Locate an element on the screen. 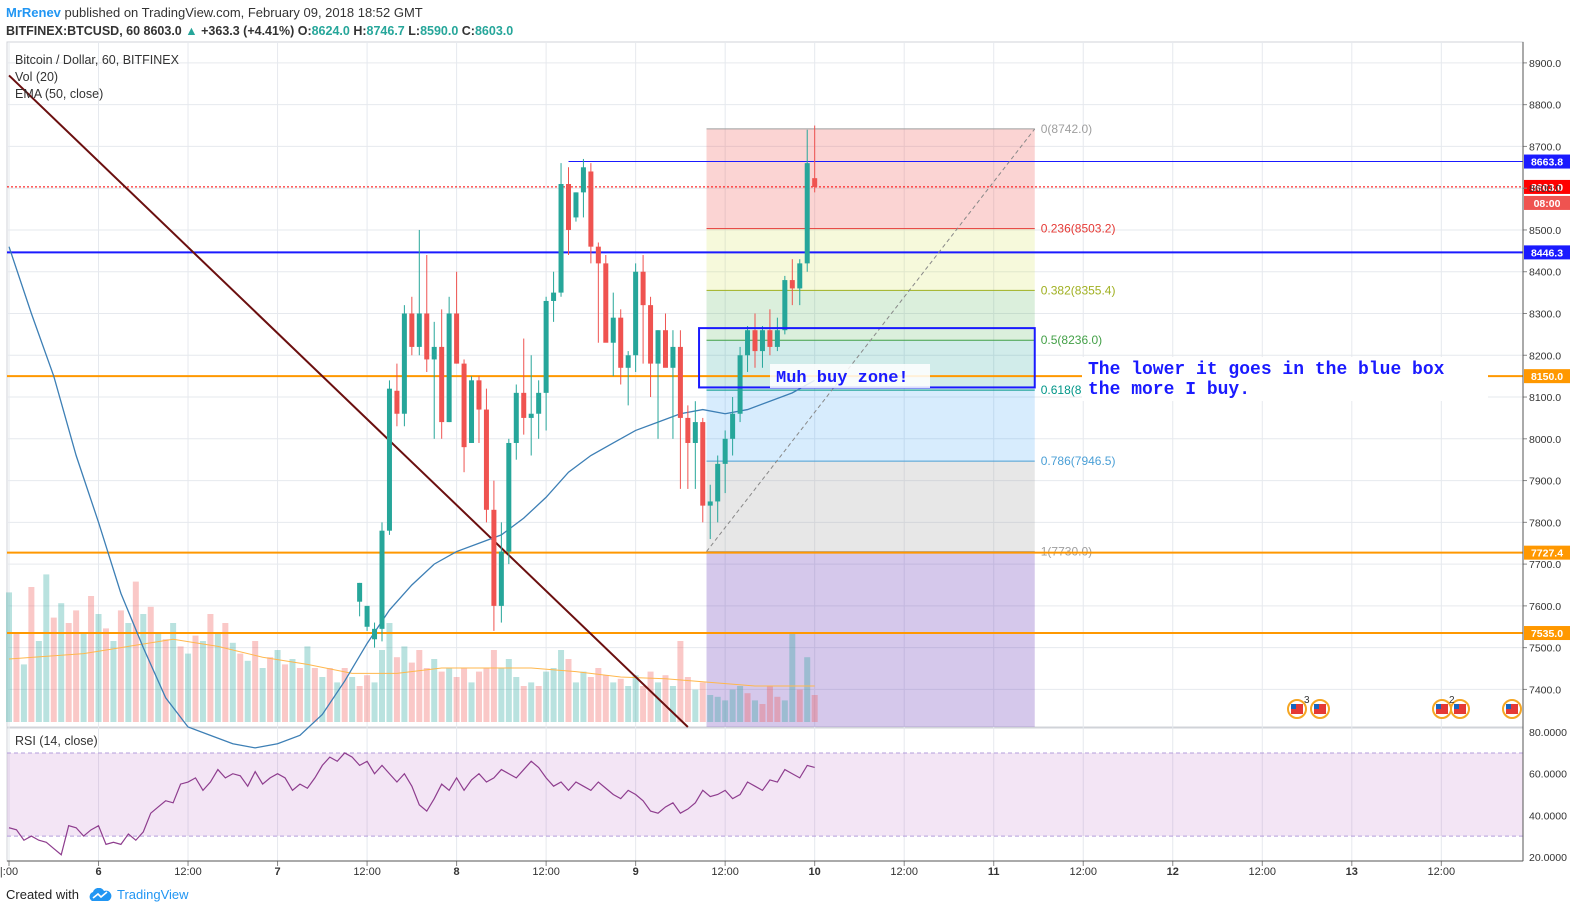  price-tick-label: 8100.0 is located at coordinates (1545, 398).